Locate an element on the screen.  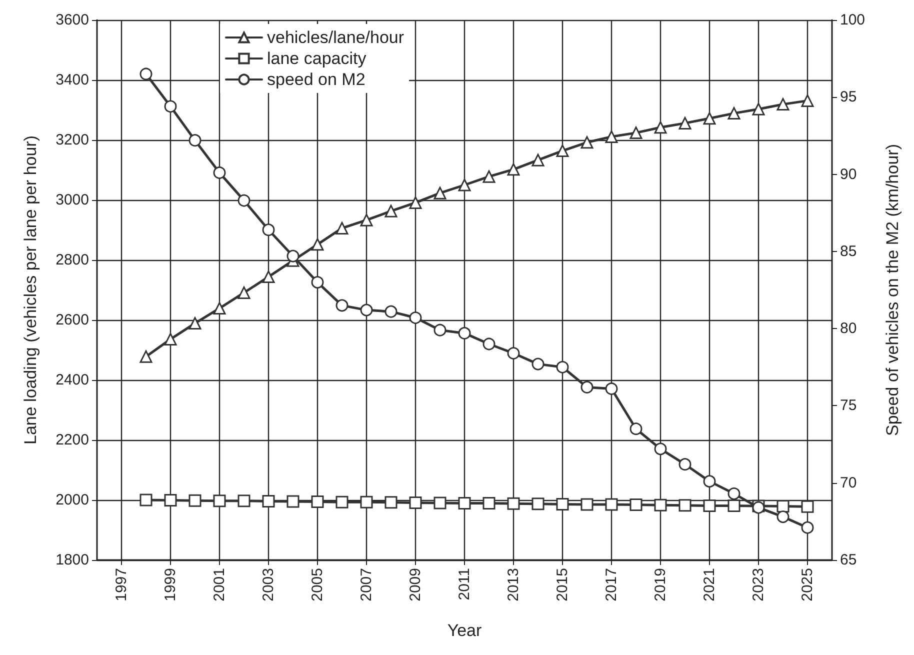
x-tick-label: 2001 is located at coordinates (219, 585).